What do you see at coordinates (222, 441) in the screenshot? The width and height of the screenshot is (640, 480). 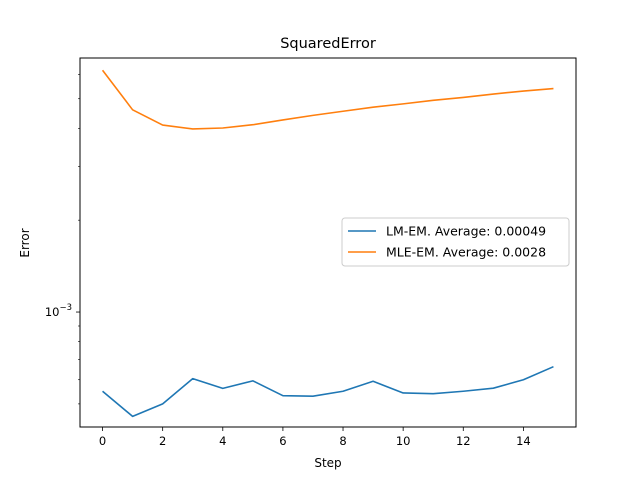 I see `x-tick-label: 4` at bounding box center [222, 441].